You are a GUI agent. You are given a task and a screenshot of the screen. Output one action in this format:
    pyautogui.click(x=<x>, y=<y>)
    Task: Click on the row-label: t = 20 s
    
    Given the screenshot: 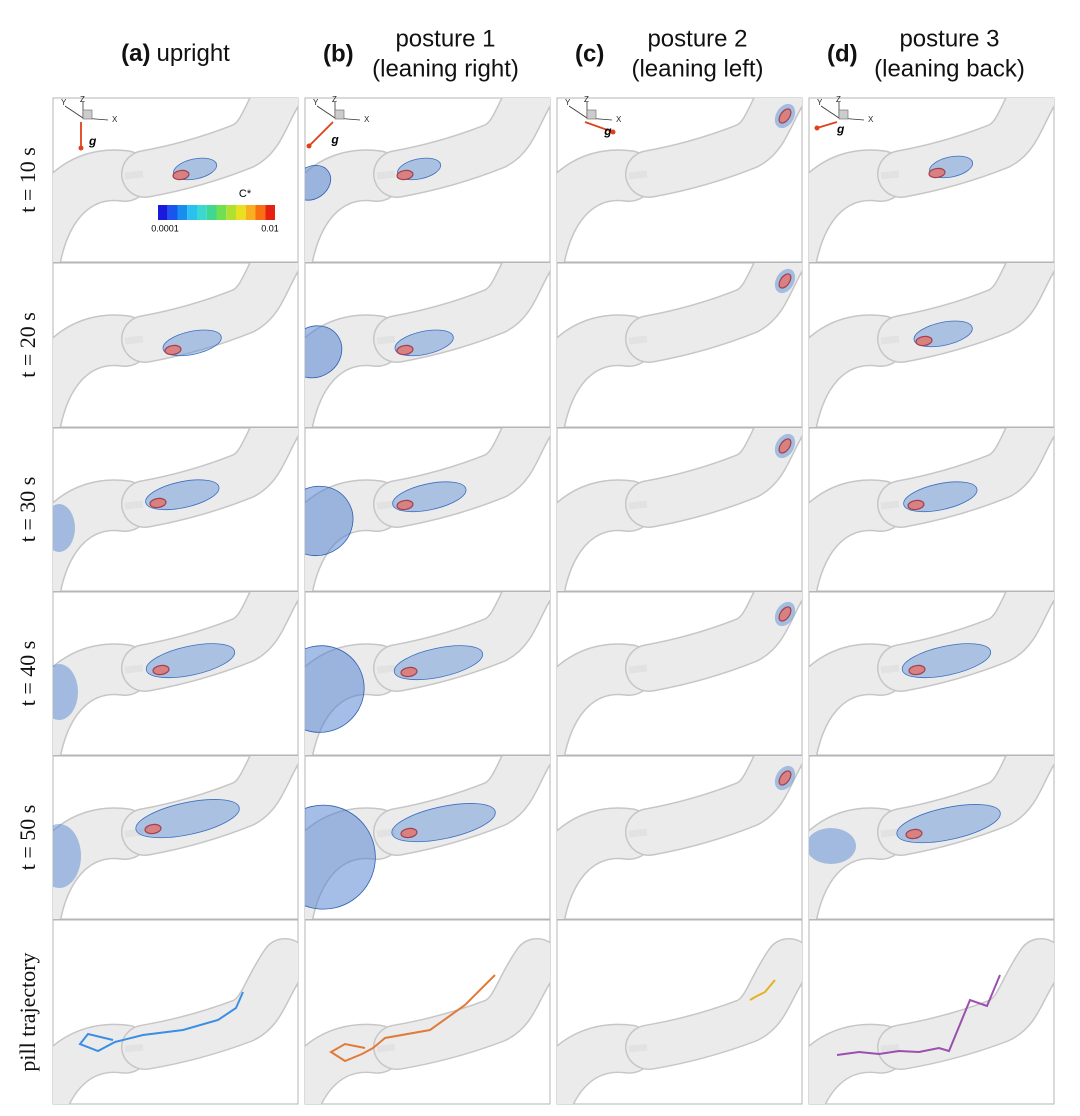 What is the action you would take?
    pyautogui.click(x=27, y=345)
    